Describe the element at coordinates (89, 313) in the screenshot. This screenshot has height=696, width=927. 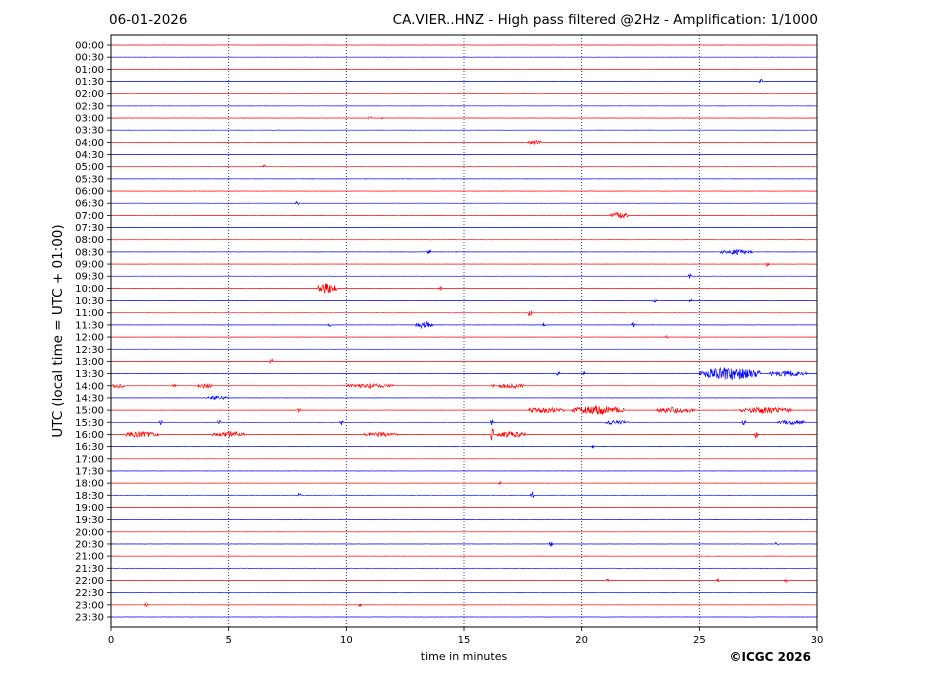
I see `row-label: 11:00` at that location.